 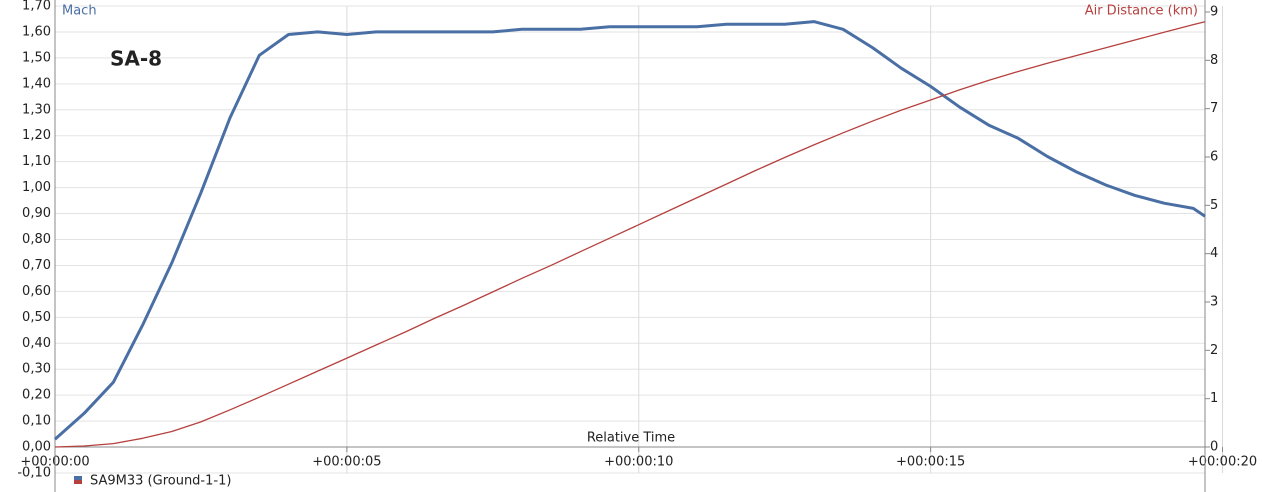 I want to click on y2-tick-label: 4, so click(x=1214, y=253).